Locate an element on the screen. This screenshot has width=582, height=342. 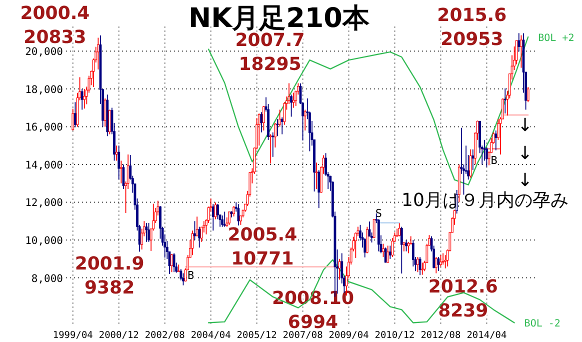
x-tick-label: 2000/12 is located at coordinates (118, 335).